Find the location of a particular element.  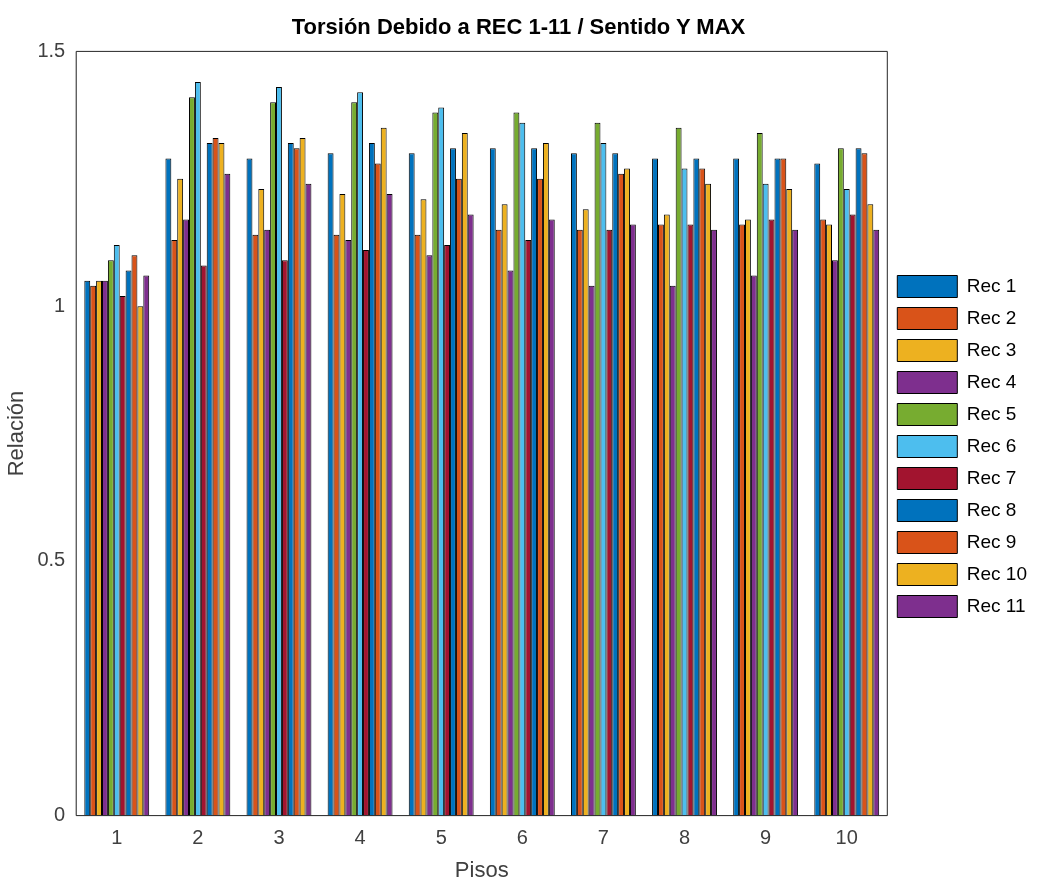

legend-label: Rec 7 is located at coordinates (991, 477).